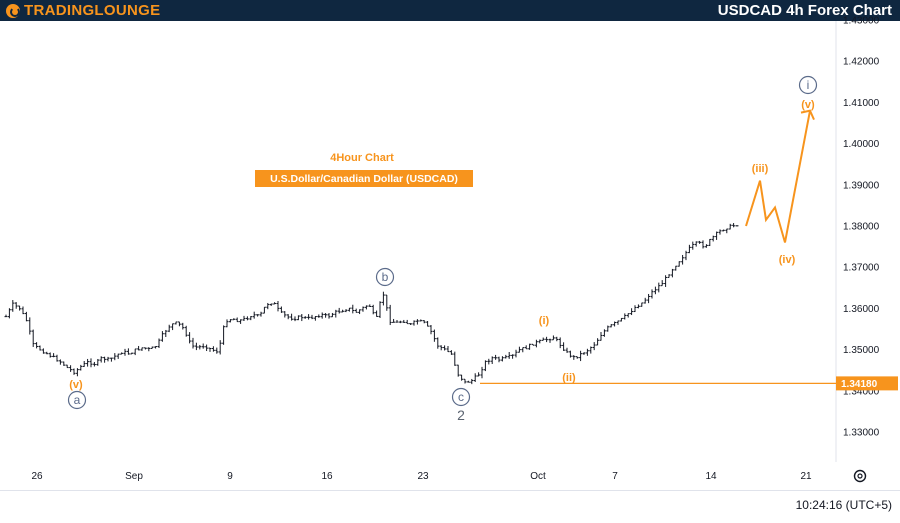  What do you see at coordinates (861, 391) in the screenshot?
I see `y-tick-label: 1.34000` at bounding box center [861, 391].